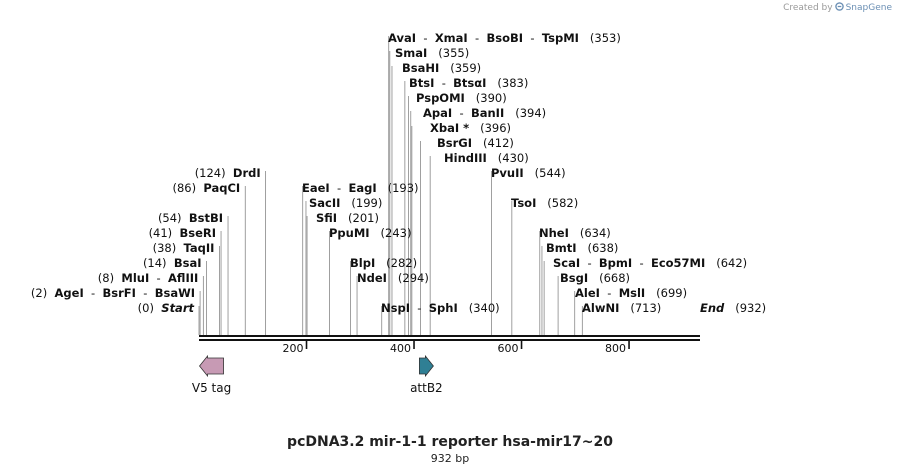 Image resolution: width=900 pixels, height=475 pixels. I want to click on svg-text: XbaI * (396), so click(470, 128).